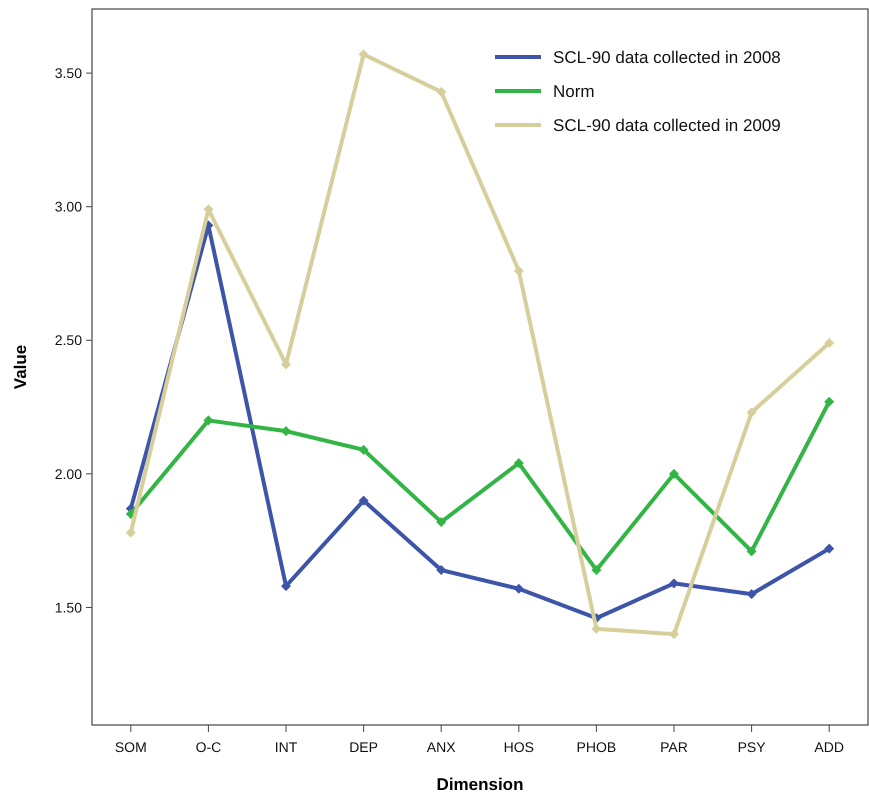  I want to click on legend-label: SCL-90 data collected in 2008, so click(667, 57).